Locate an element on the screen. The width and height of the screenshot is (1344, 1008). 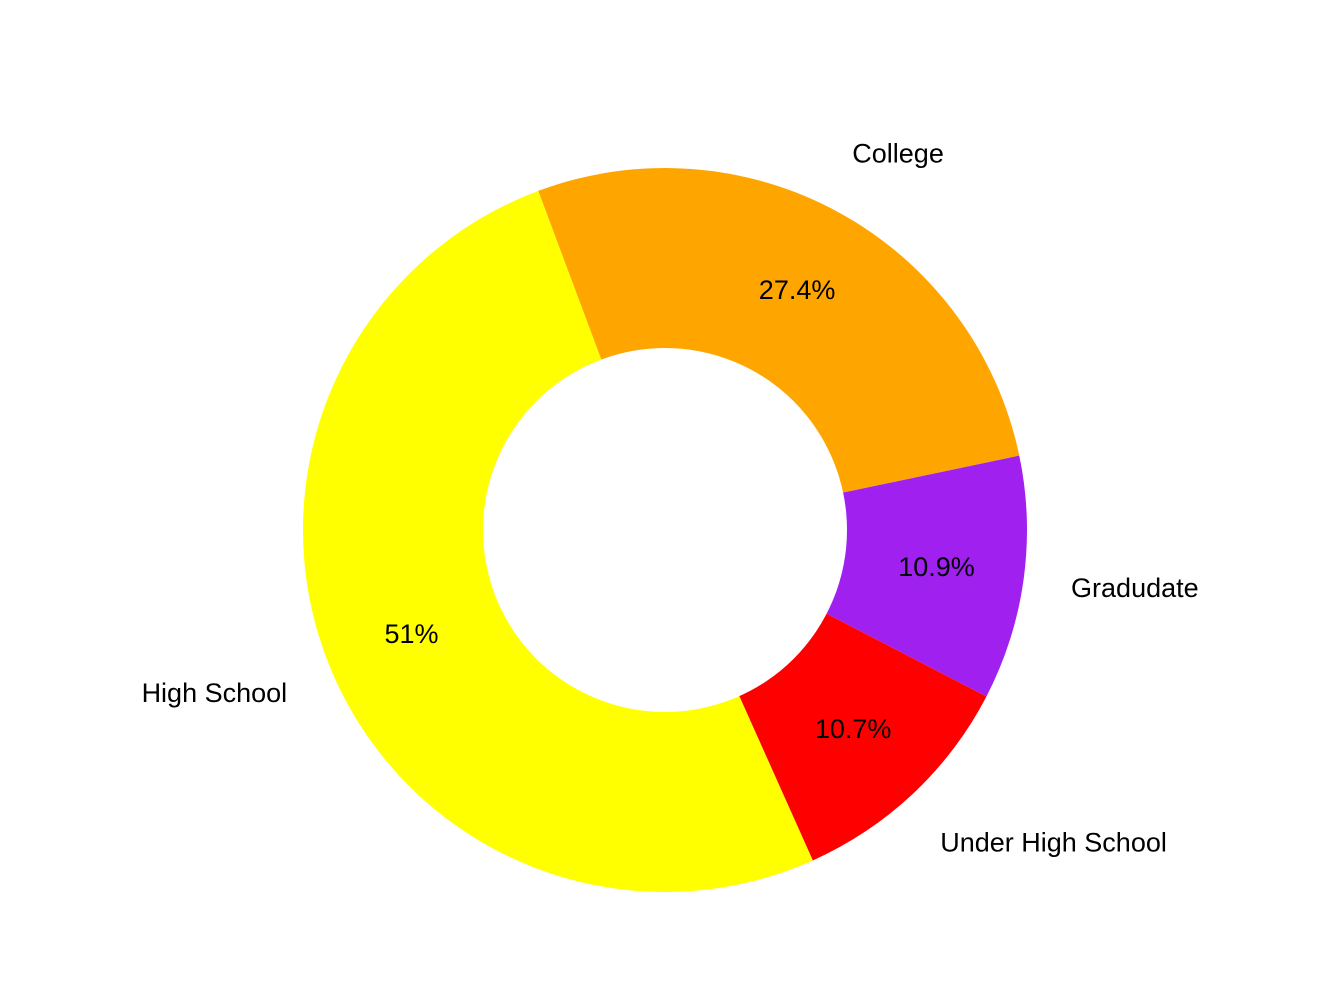
percent-label-under-high-school: 10.7% is located at coordinates (853, 729).